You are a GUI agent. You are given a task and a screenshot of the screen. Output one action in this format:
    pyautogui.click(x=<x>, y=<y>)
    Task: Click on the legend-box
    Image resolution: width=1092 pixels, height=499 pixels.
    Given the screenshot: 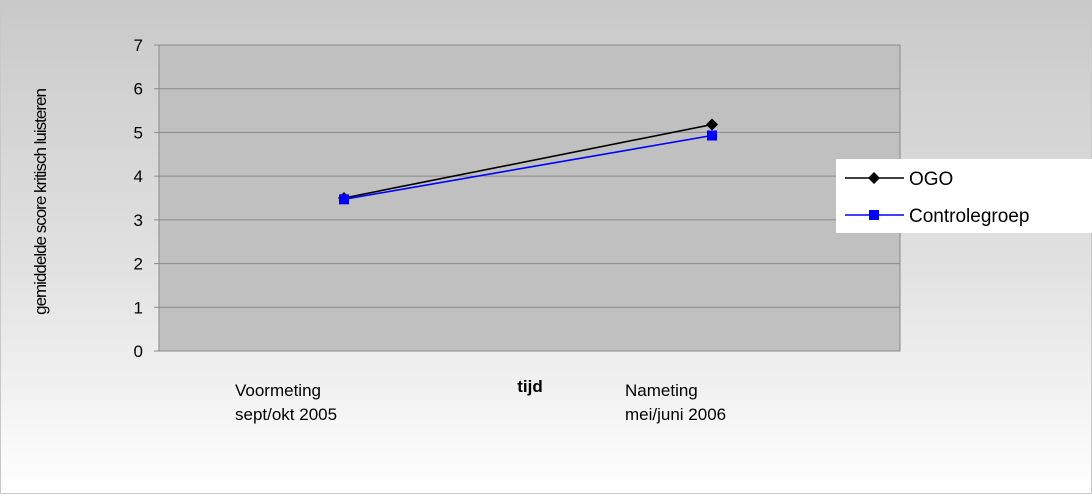 What is the action you would take?
    pyautogui.click(x=964, y=196)
    